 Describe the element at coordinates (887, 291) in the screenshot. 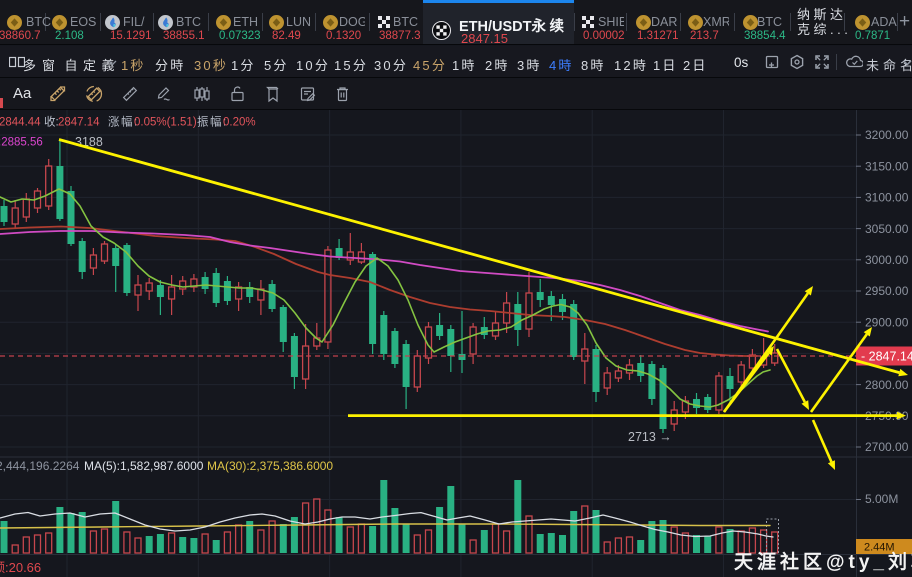

I see `svg-text: 2950.00` at that location.